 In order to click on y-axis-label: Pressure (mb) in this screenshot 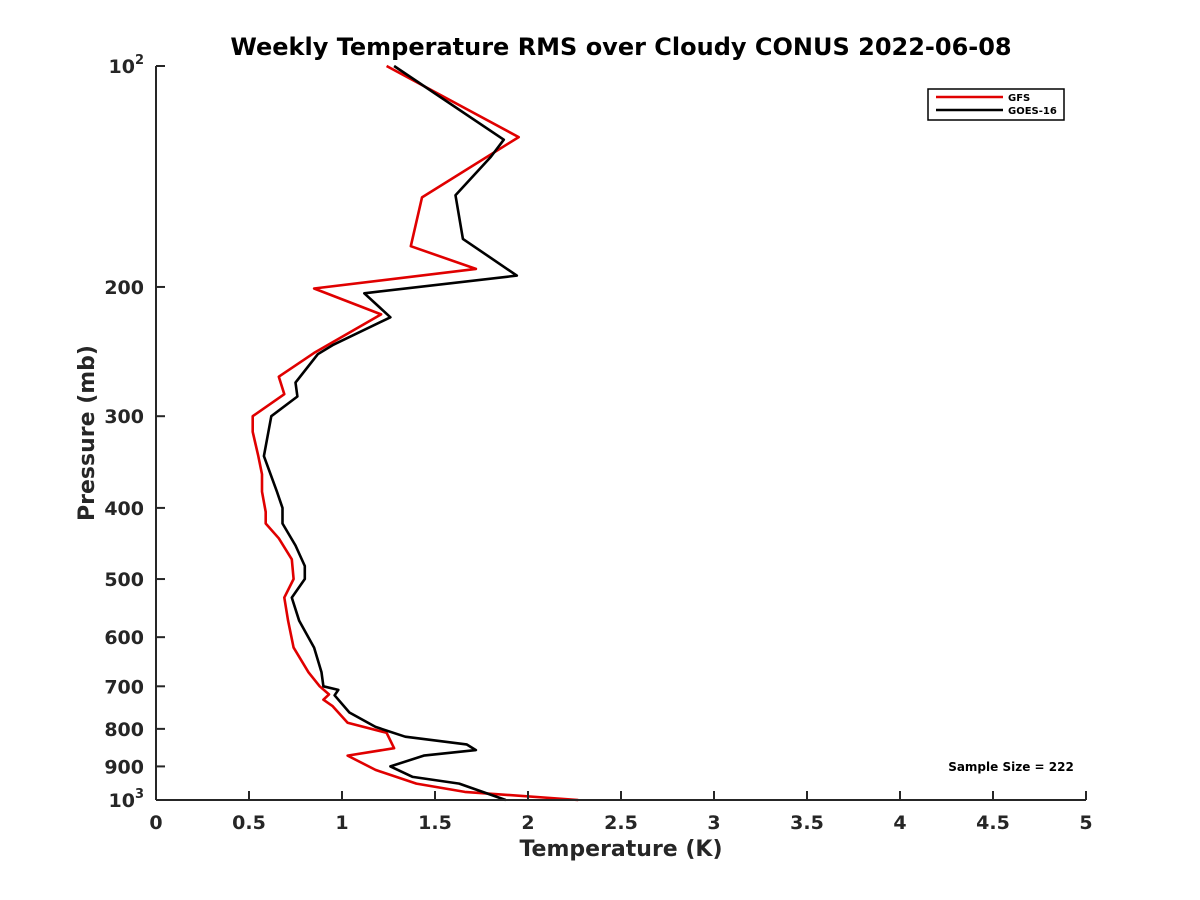, I will do `click(87, 433)`.